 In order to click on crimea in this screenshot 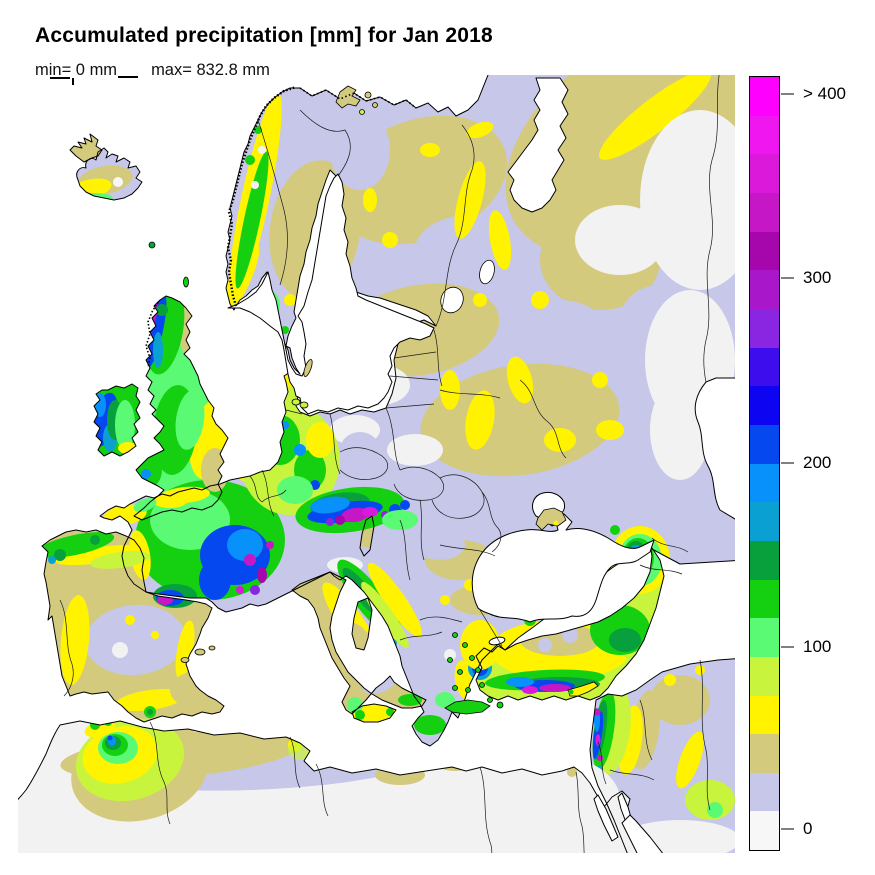, I will do `click(551, 519)`.